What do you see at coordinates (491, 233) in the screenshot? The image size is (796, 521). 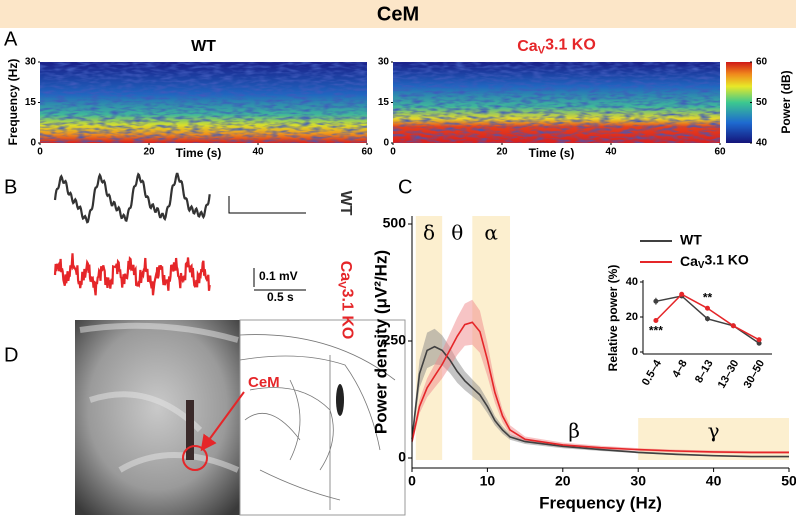 I see `band-label: α` at bounding box center [491, 233].